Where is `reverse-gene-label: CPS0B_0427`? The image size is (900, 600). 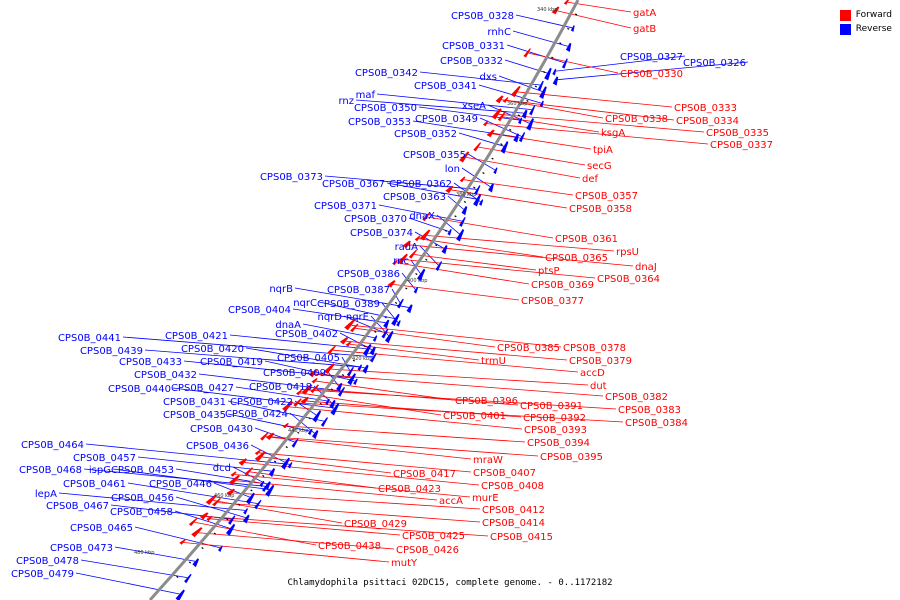
reverse-gene-label: CPS0B_0427 is located at coordinates (202, 388).